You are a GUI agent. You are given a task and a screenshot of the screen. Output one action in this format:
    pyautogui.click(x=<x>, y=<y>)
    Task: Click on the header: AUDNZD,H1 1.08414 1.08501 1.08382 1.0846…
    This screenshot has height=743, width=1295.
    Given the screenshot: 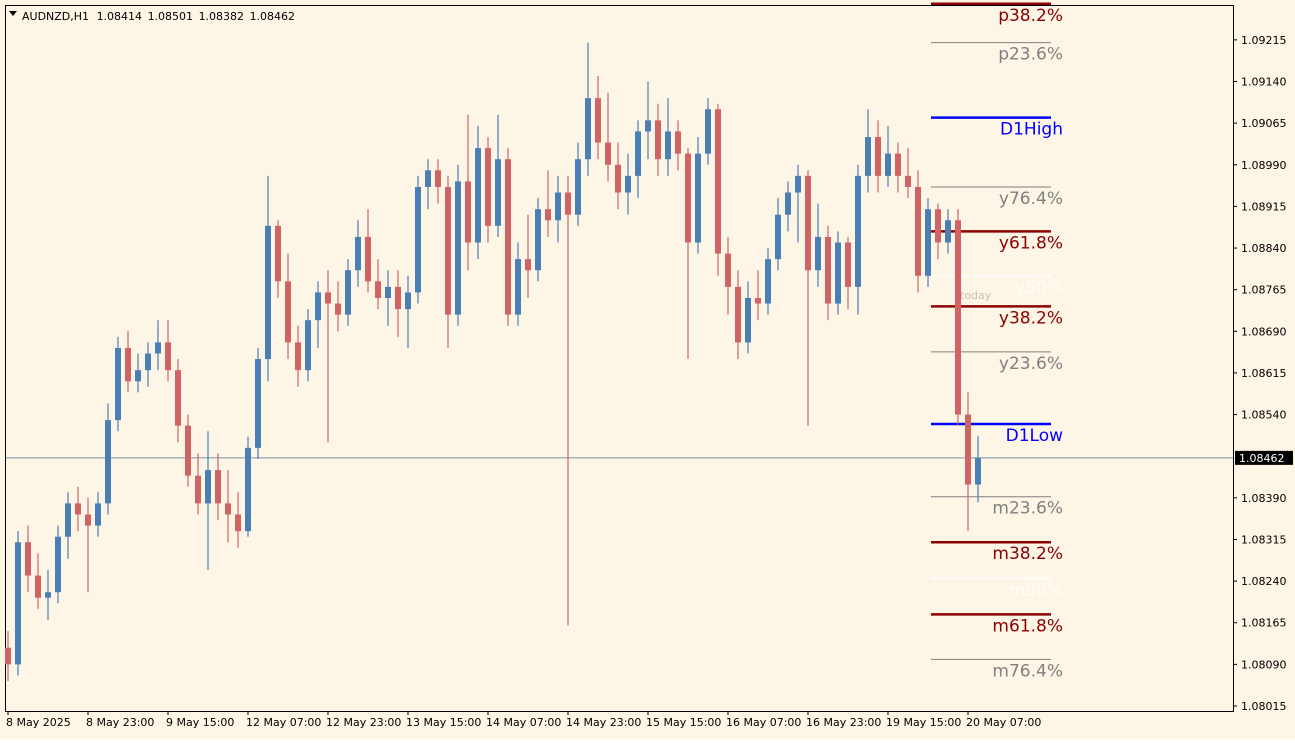 What is the action you would take?
    pyautogui.click(x=158, y=16)
    